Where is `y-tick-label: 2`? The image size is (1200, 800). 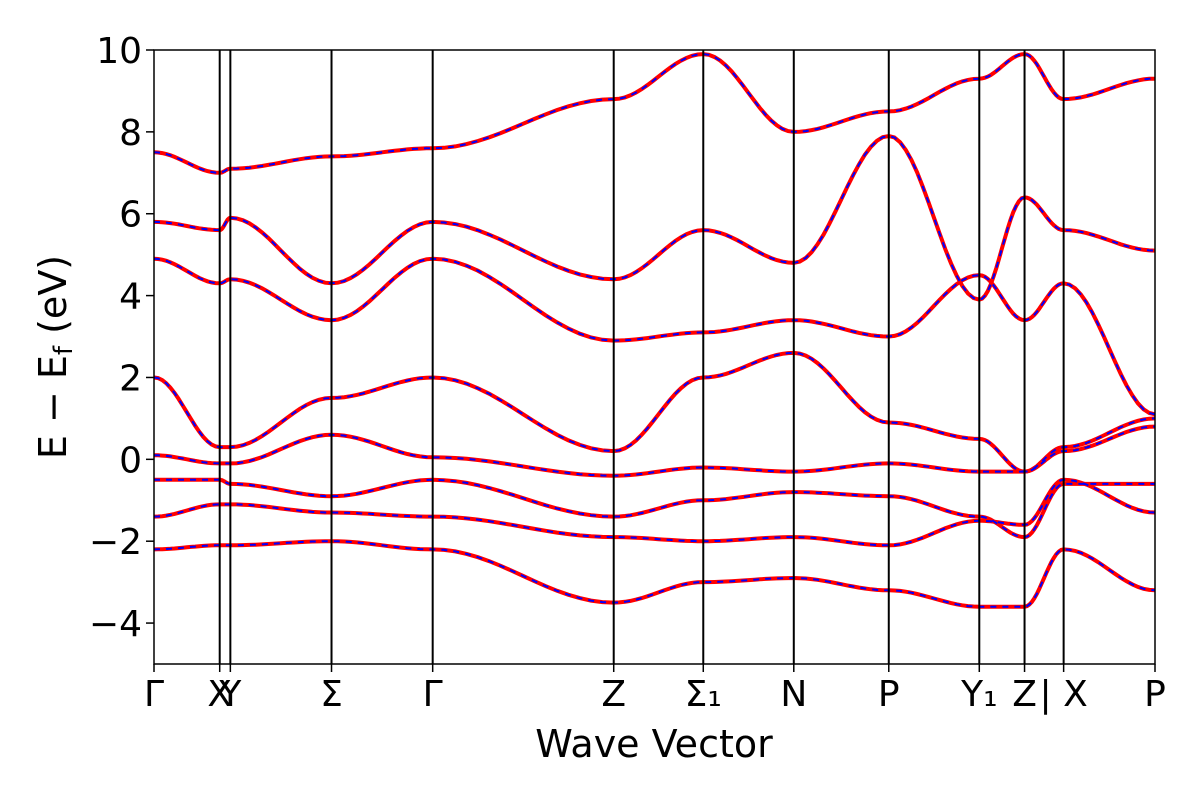 y-tick-label: 2 is located at coordinates (130, 378).